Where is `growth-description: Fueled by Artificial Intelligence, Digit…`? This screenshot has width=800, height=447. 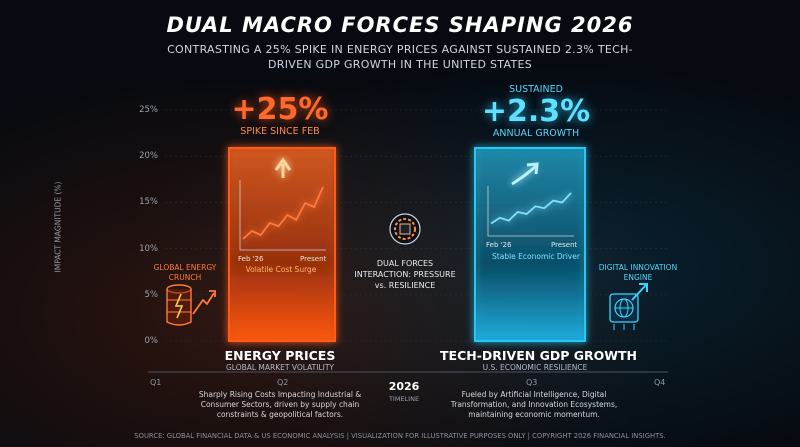 growth-description: Fueled by Artificial Intelligence, Digit… is located at coordinates (534, 404).